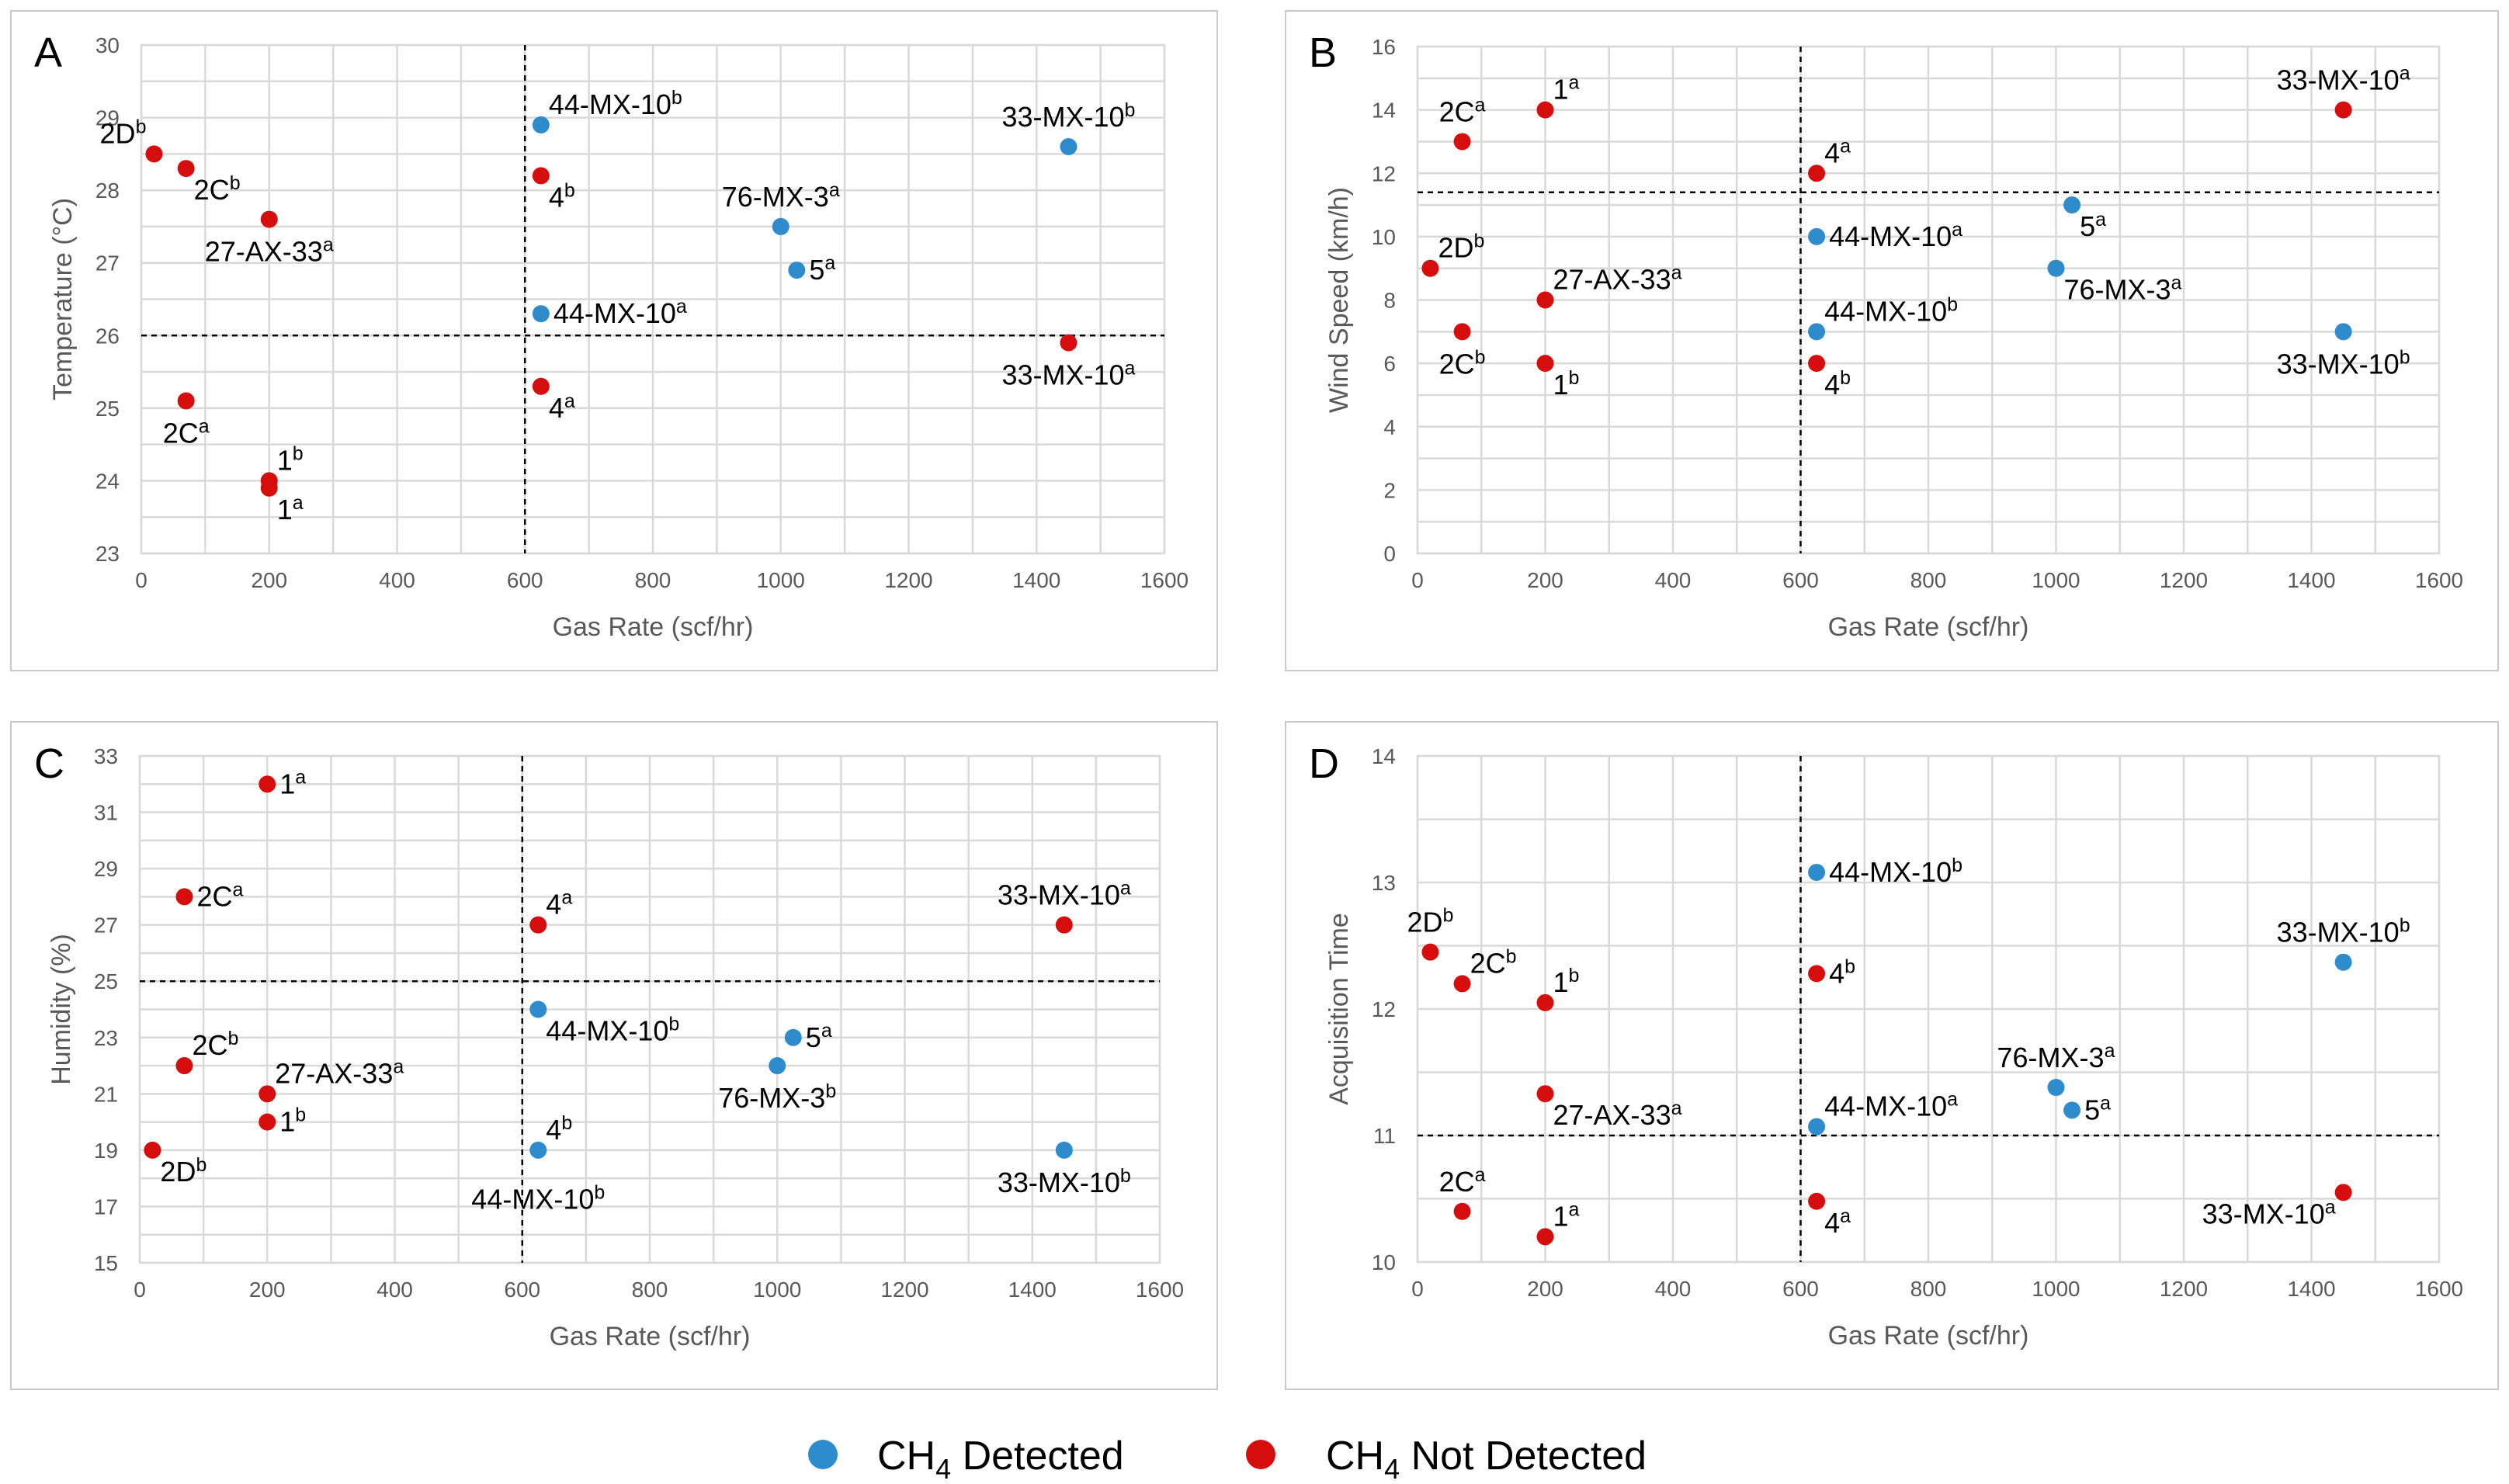 The width and height of the screenshot is (2509, 1484). Describe the element at coordinates (1389, 427) in the screenshot. I see `y-tick-label: 4` at that location.